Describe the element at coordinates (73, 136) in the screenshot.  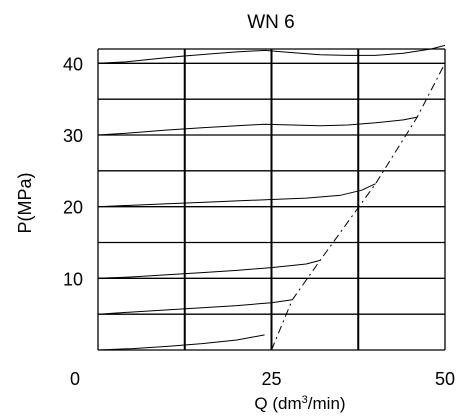
I see `y-tick-label-30: 30` at that location.